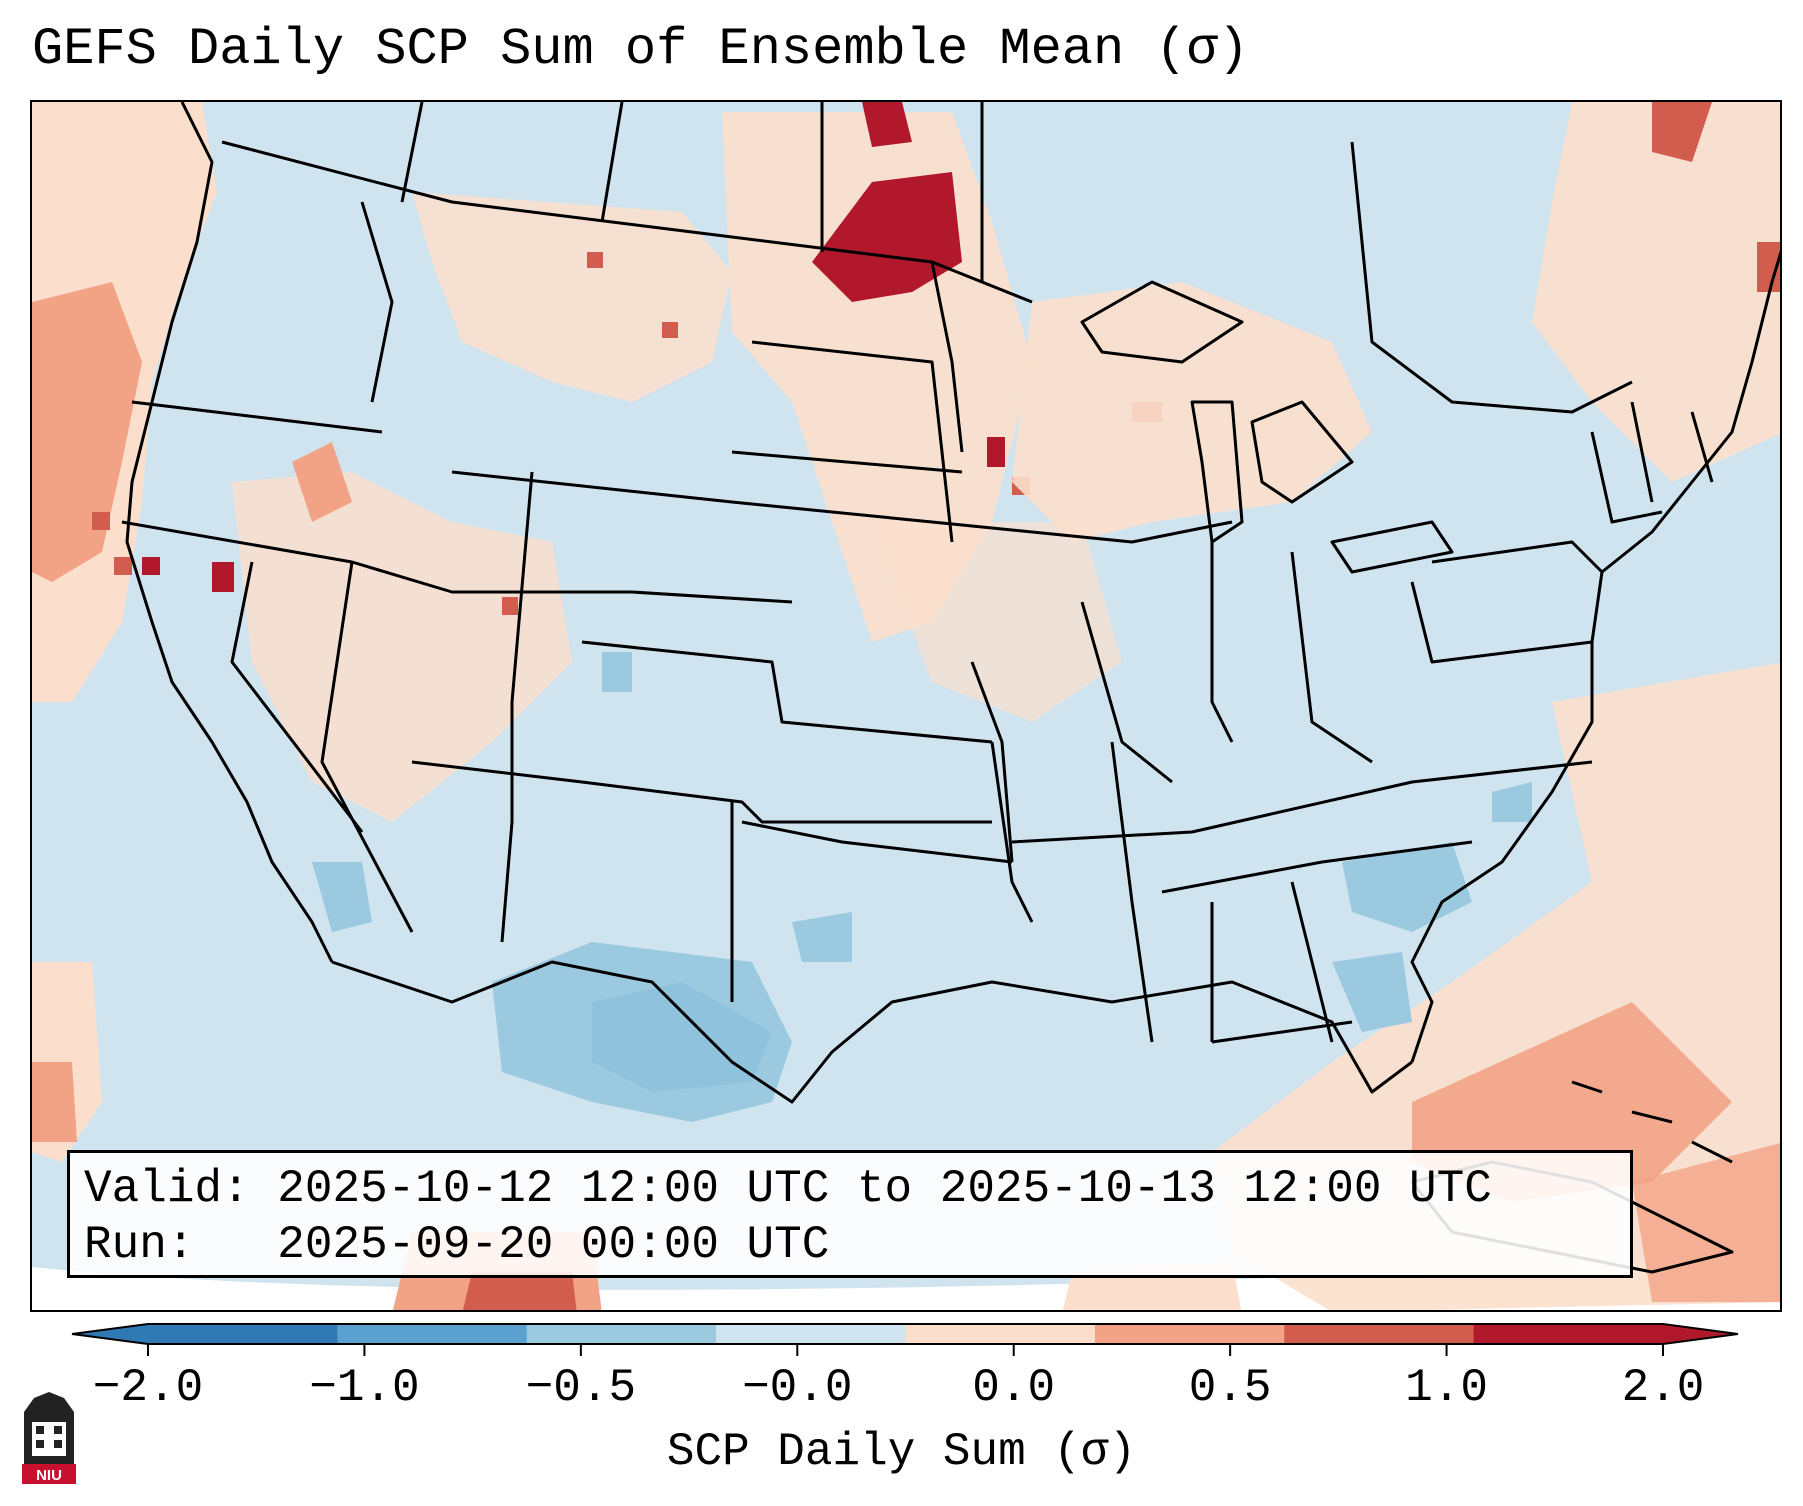  I want to click on chart-title: GEFS Daily SCP Sum of Ensemble Mean (σ), so click(640, 49).